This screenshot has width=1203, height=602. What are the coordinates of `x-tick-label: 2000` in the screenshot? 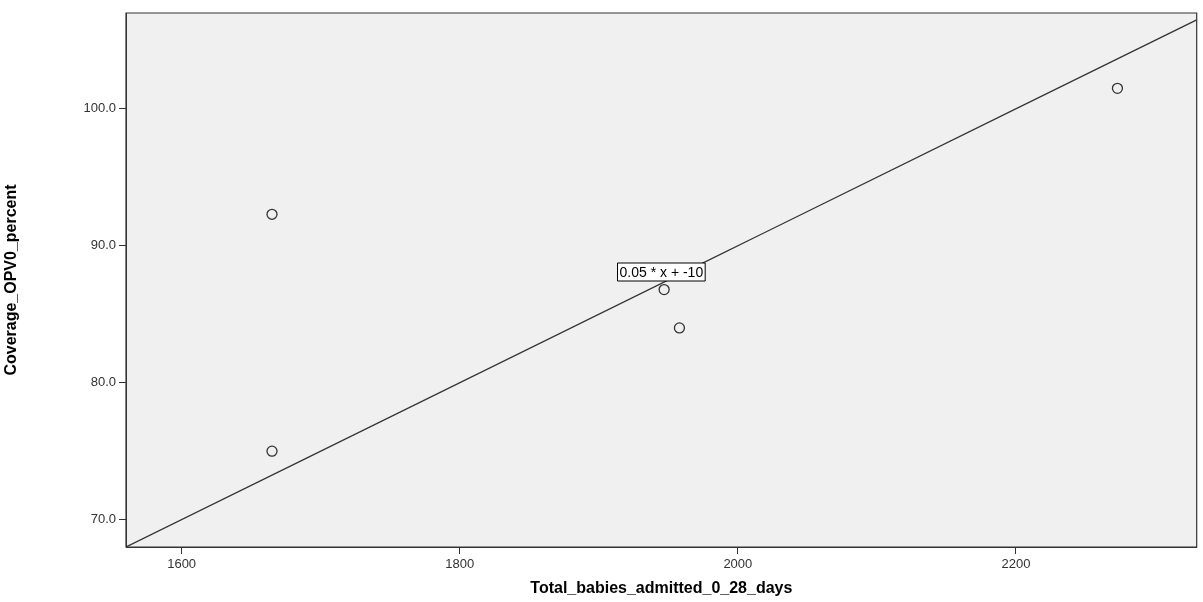 It's located at (738, 564).